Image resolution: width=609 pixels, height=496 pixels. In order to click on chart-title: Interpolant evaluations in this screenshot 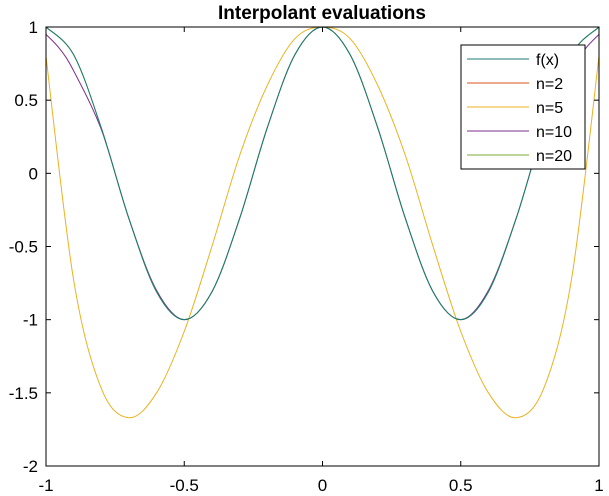, I will do `click(322, 13)`.